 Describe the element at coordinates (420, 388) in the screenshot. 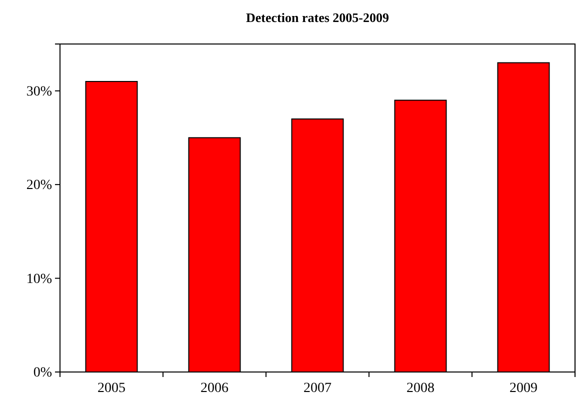

I see `x-tick-label: 2008` at that location.